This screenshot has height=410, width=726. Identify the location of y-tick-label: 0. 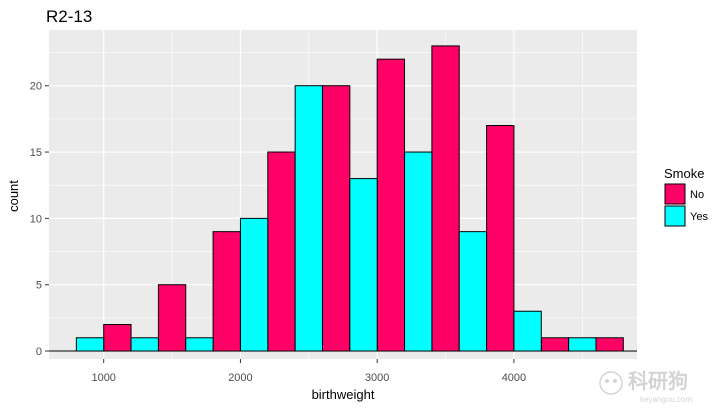
(39, 352).